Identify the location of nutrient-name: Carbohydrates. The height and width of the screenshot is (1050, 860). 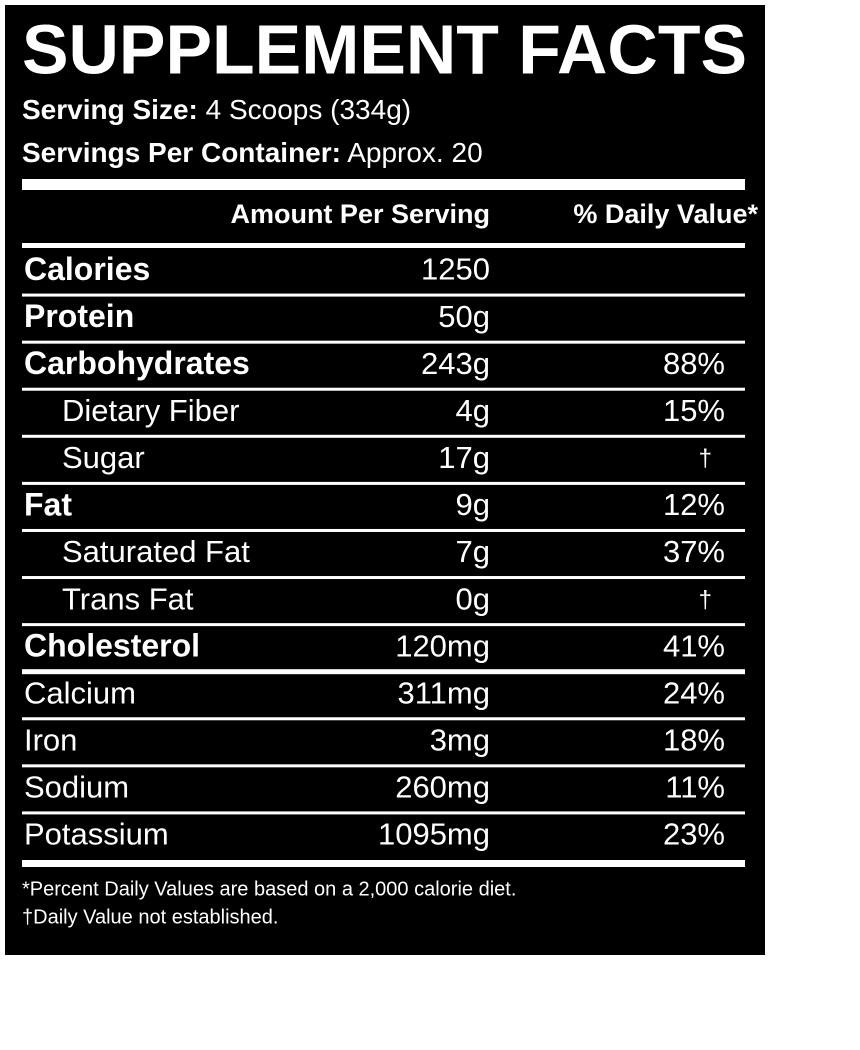
(137, 363).